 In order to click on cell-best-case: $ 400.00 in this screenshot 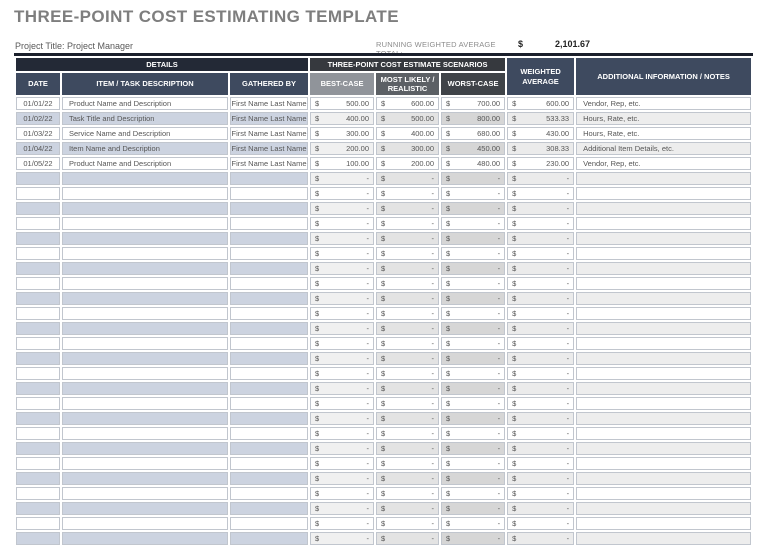, I will do `click(342, 118)`.